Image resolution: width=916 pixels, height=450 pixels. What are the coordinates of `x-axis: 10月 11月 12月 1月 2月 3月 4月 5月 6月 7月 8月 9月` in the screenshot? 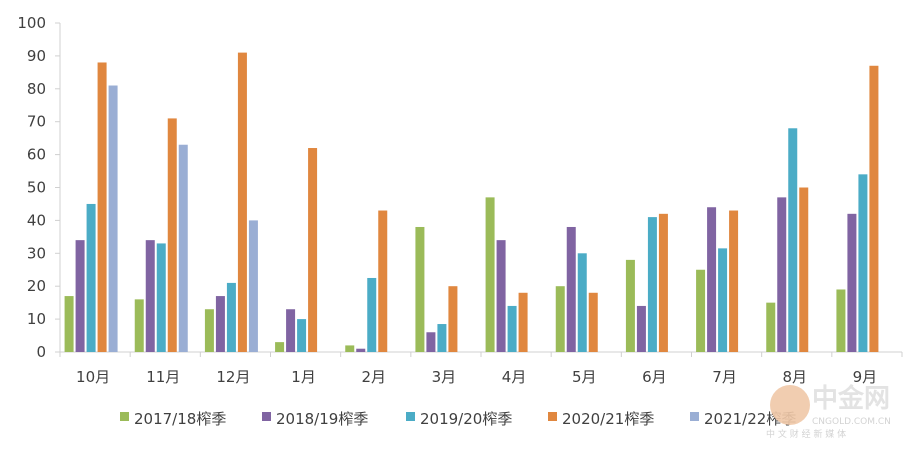 It's located at (481, 369).